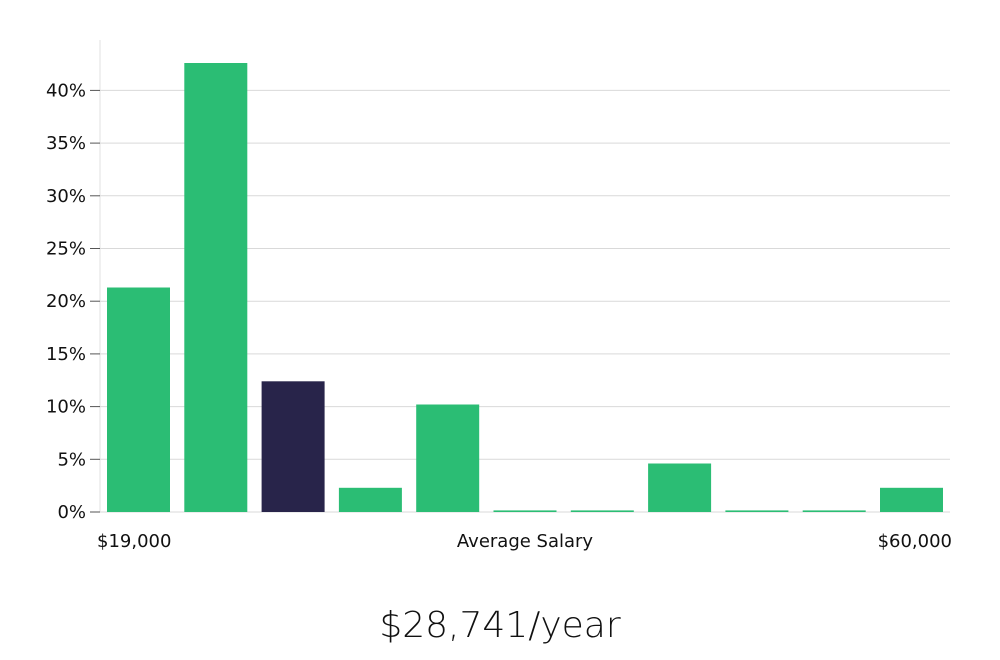 This screenshot has width=1000, height=660. I want to click on y-tick-label: 25%, so click(66, 249).